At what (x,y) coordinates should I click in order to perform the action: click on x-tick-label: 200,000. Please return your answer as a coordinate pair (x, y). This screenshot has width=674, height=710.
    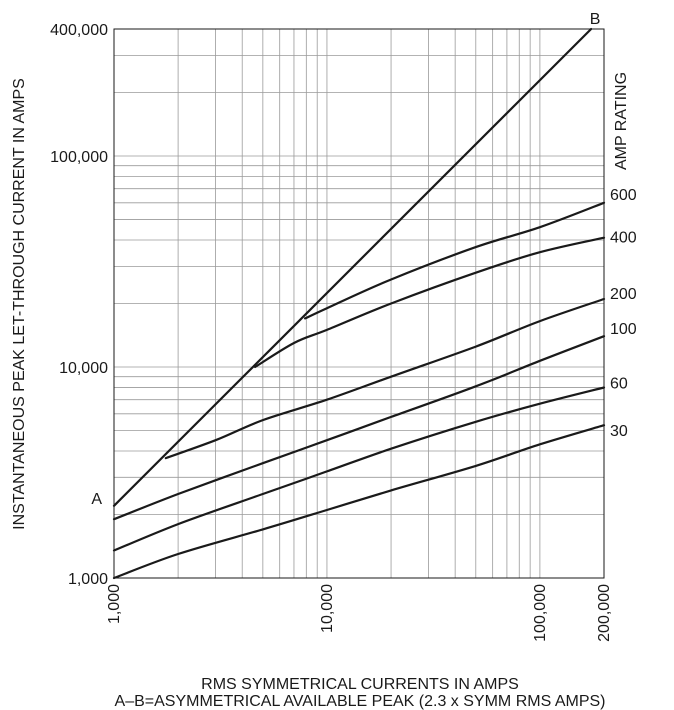
    Looking at the image, I should click on (604, 613).